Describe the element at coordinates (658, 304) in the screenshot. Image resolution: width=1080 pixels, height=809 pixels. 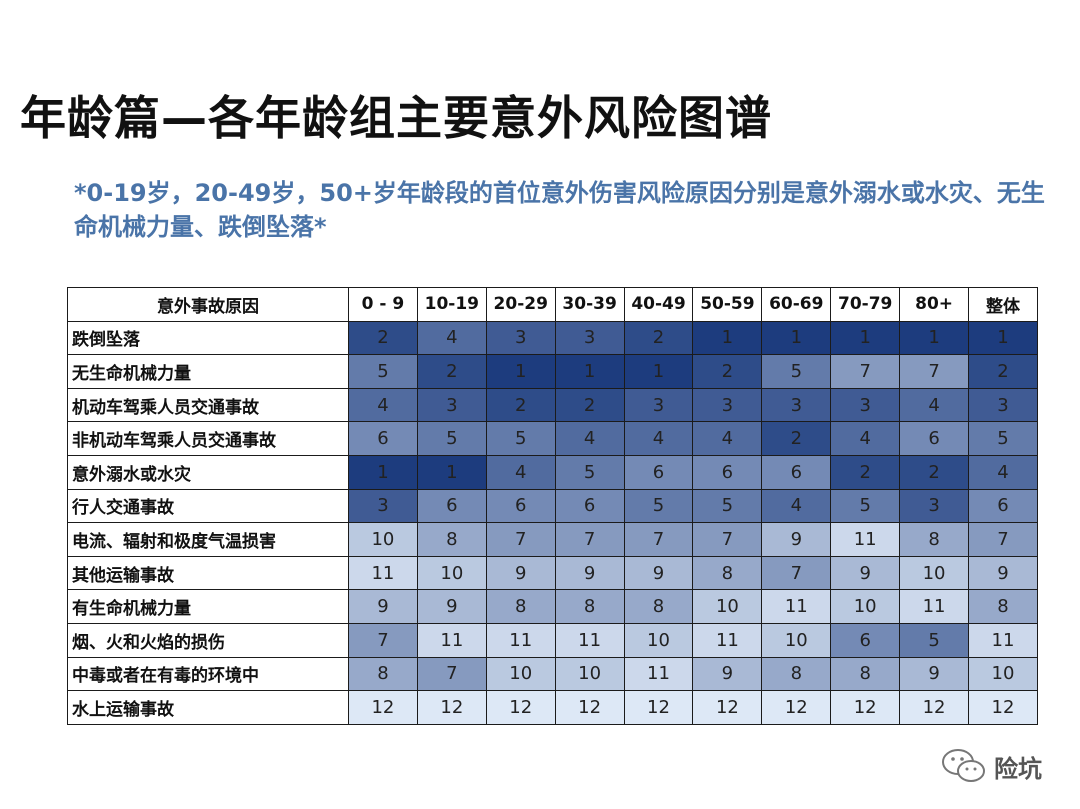
I see `column-header-4: 40-49` at that location.